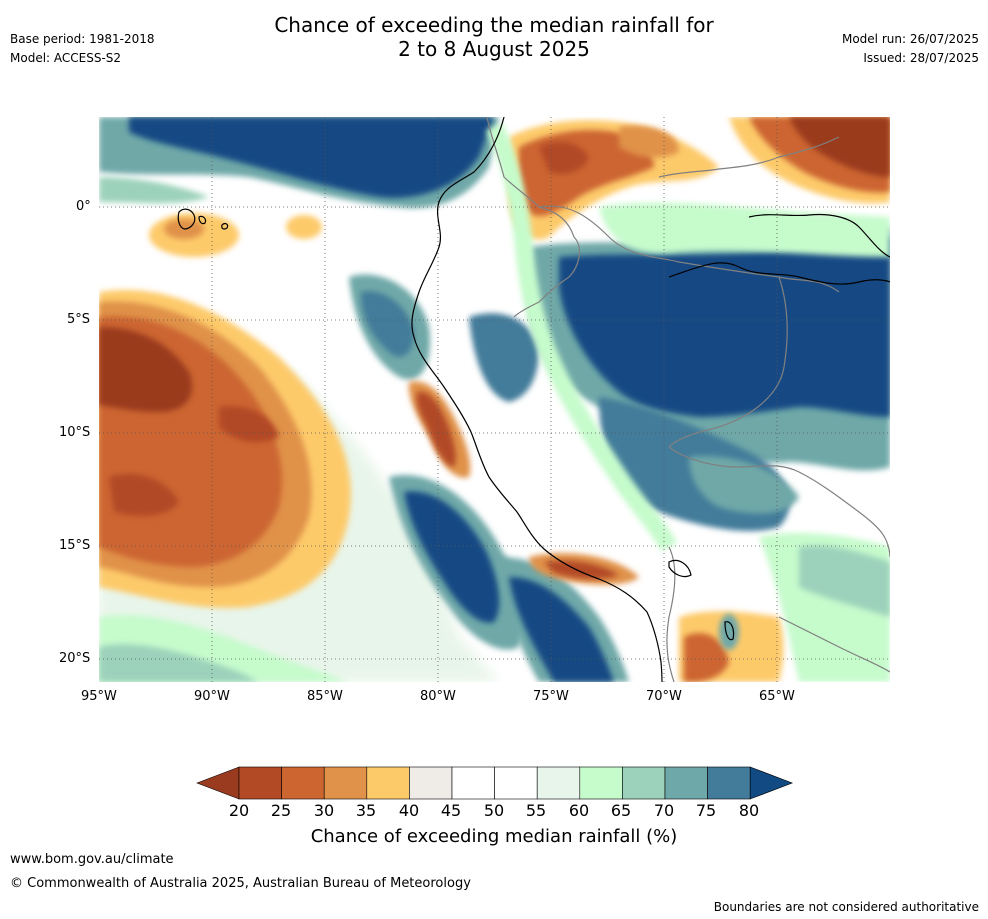 This screenshot has height=919, width=988. I want to click on title-line-2: 2 to 8 August 2025, so click(494, 49).